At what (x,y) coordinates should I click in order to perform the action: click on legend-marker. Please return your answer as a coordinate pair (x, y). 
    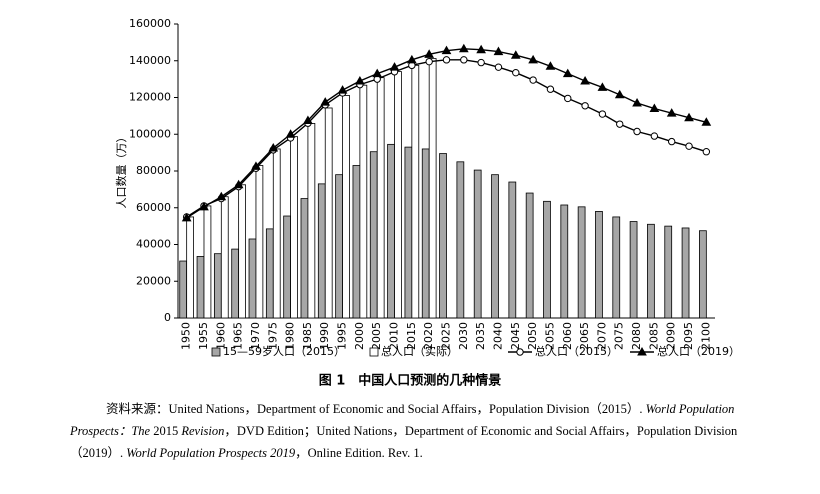
    Looking at the image, I should click on (642, 351).